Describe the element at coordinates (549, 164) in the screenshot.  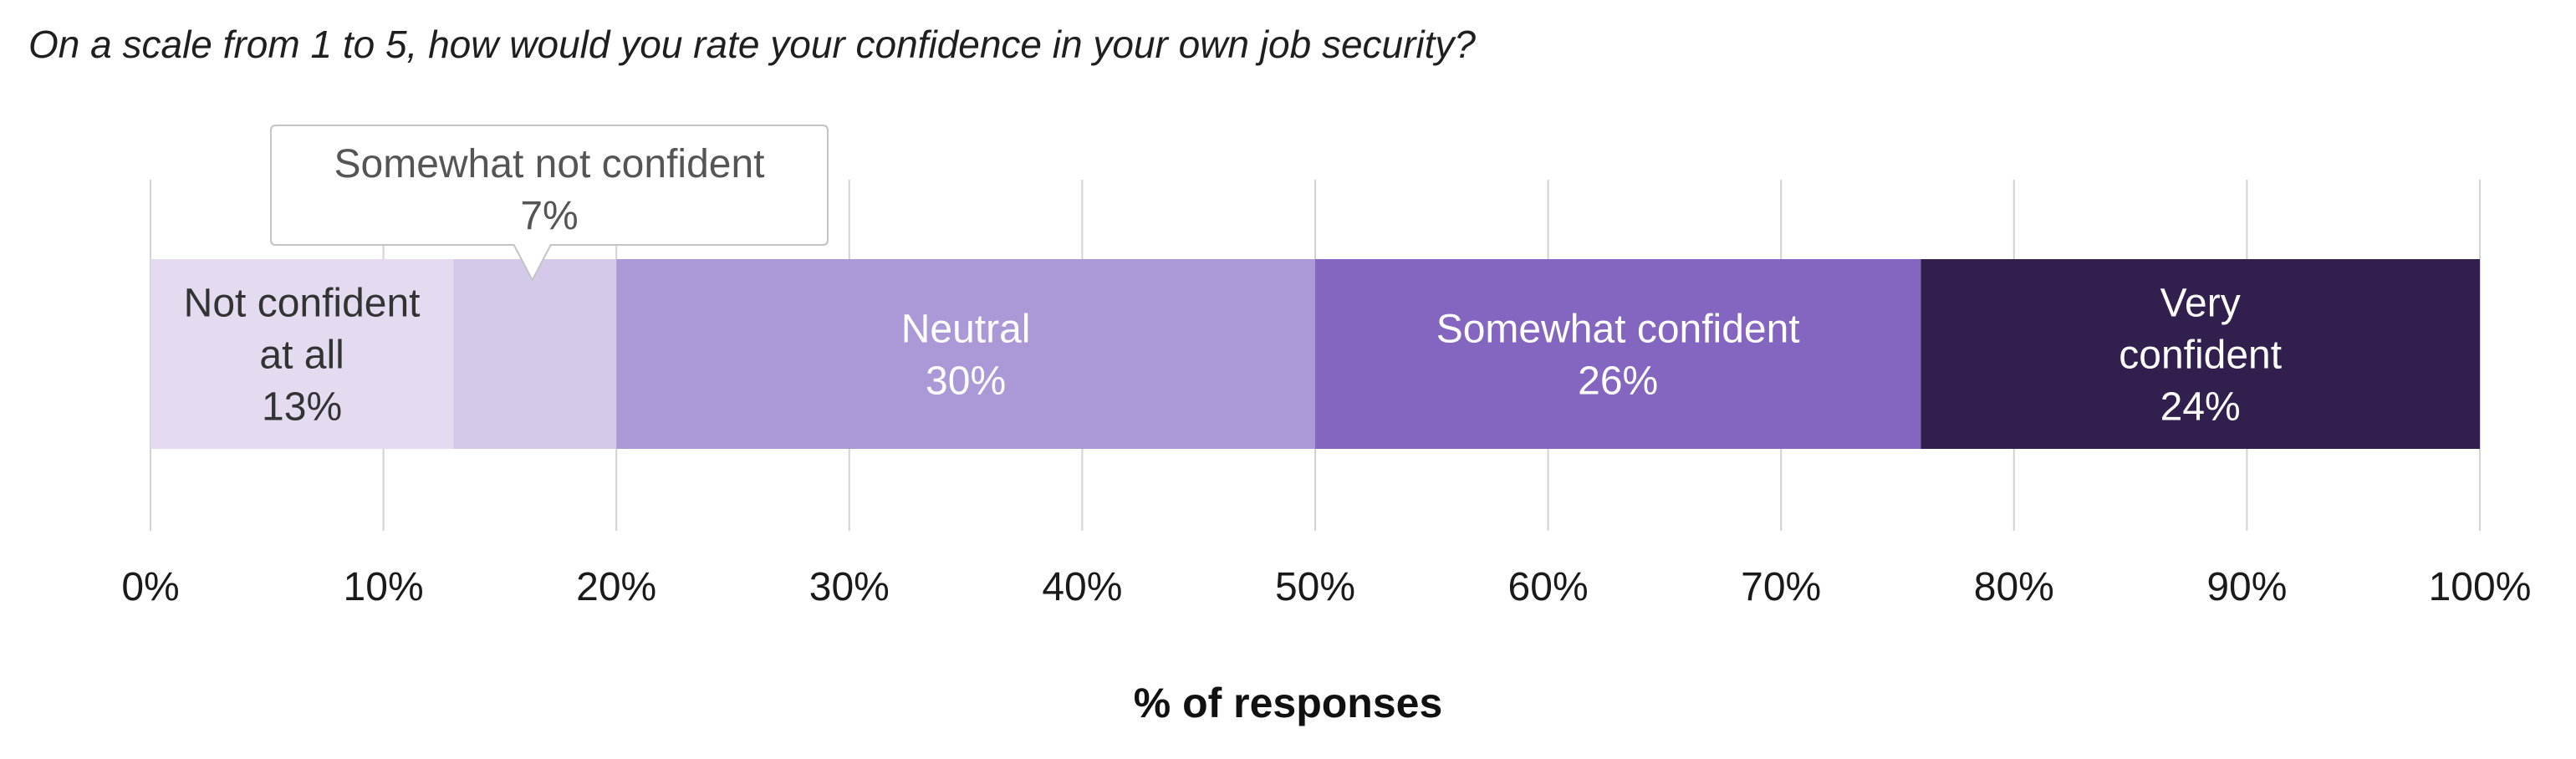
I see `segment-name-label: Somewhat not confident` at that location.